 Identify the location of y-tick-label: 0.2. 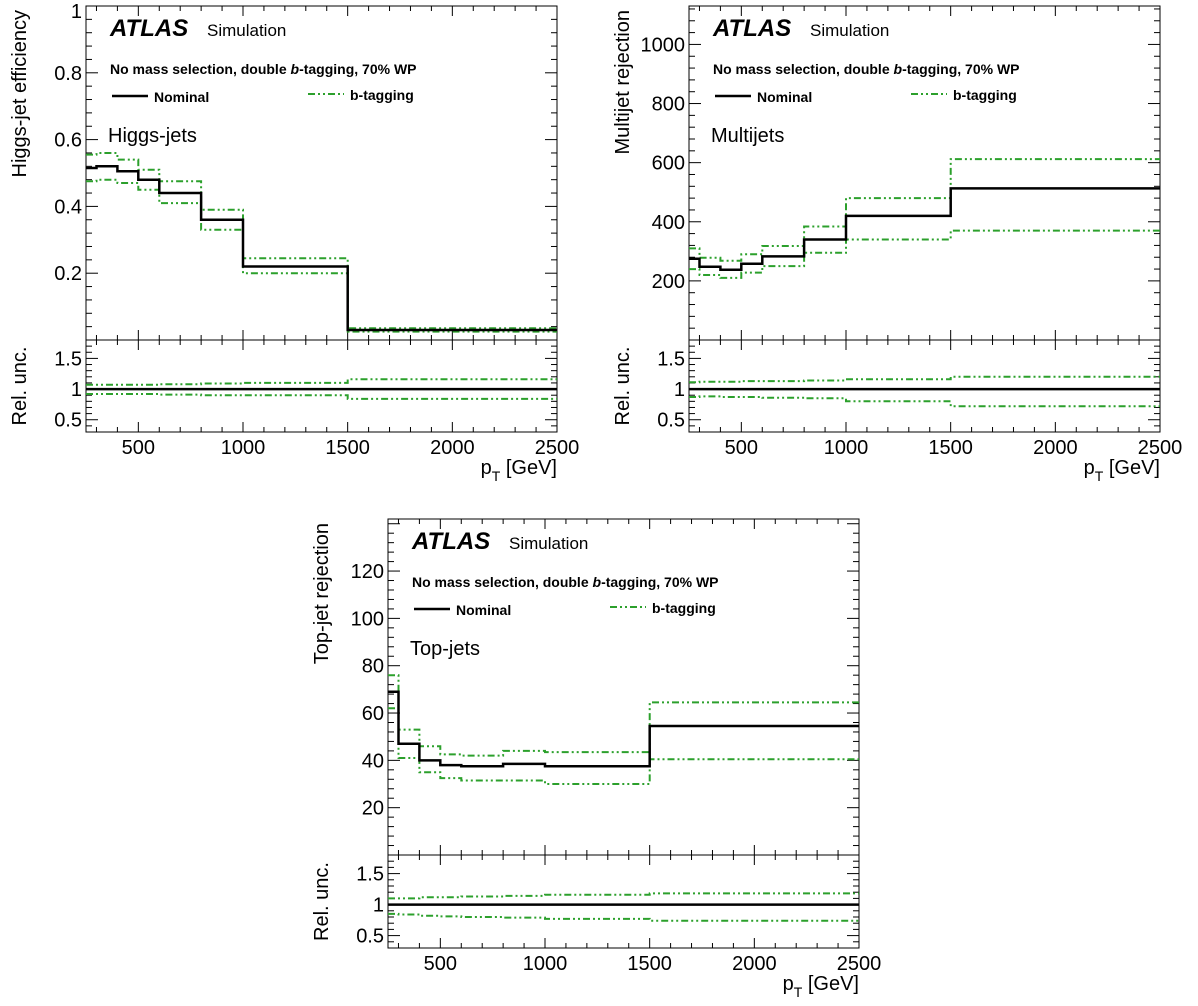
(68, 274).